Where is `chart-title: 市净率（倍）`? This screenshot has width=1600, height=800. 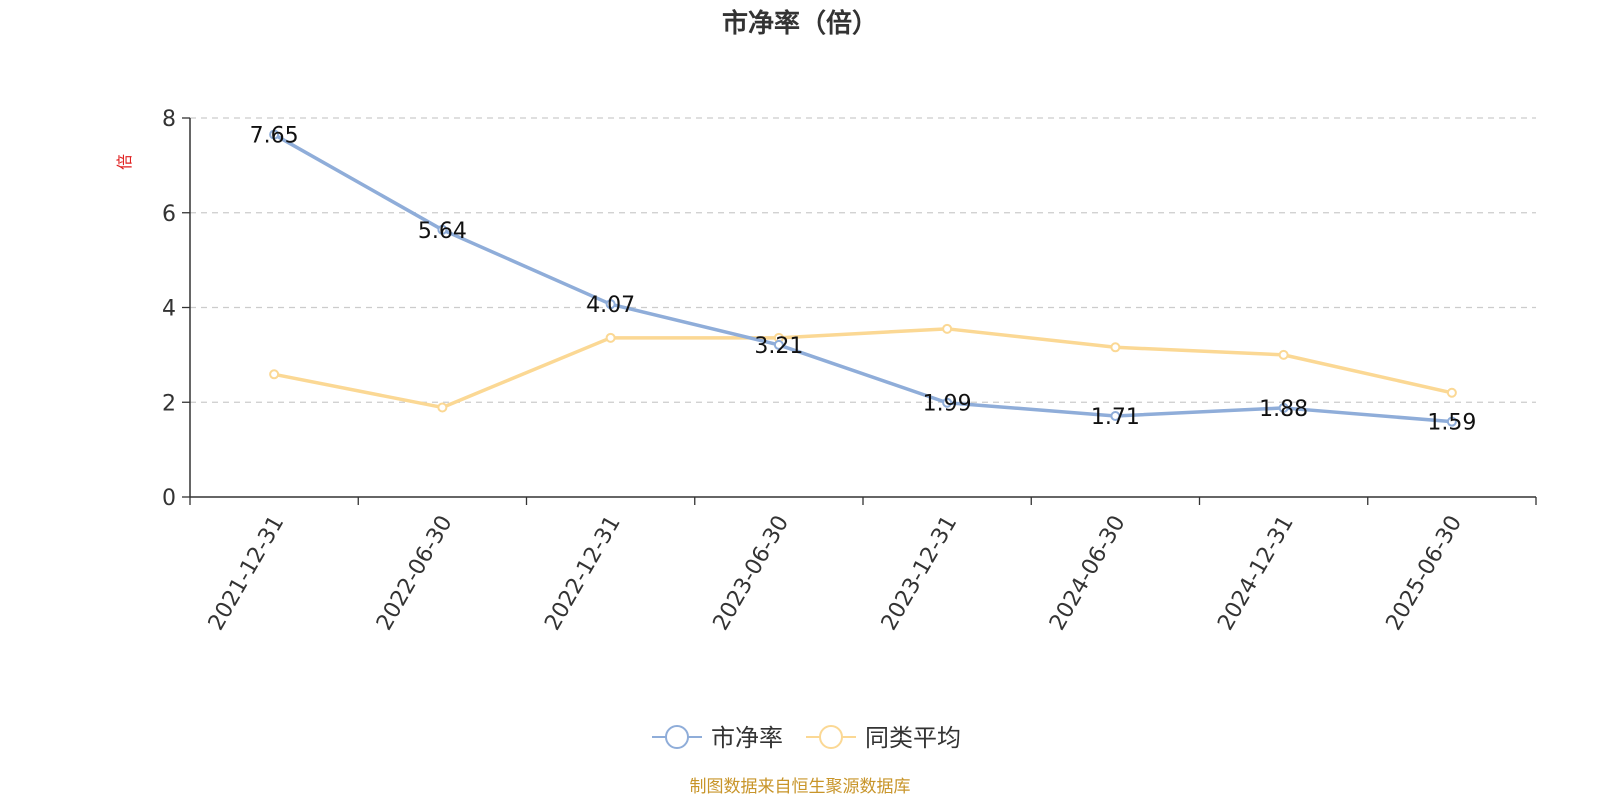 chart-title: 市净率（倍） is located at coordinates (800, 23).